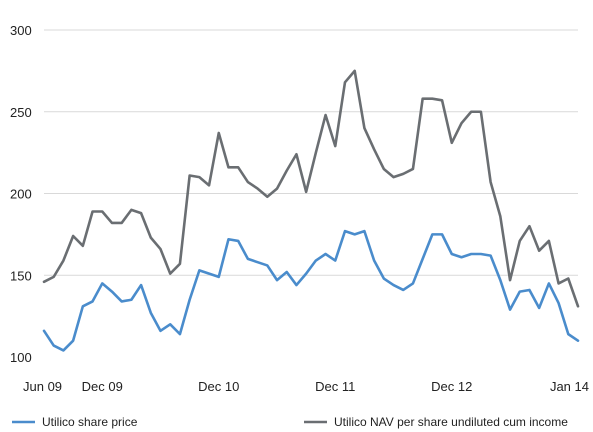  Describe the element at coordinates (21, 112) in the screenshot. I see `y-tick-label: 250` at that location.